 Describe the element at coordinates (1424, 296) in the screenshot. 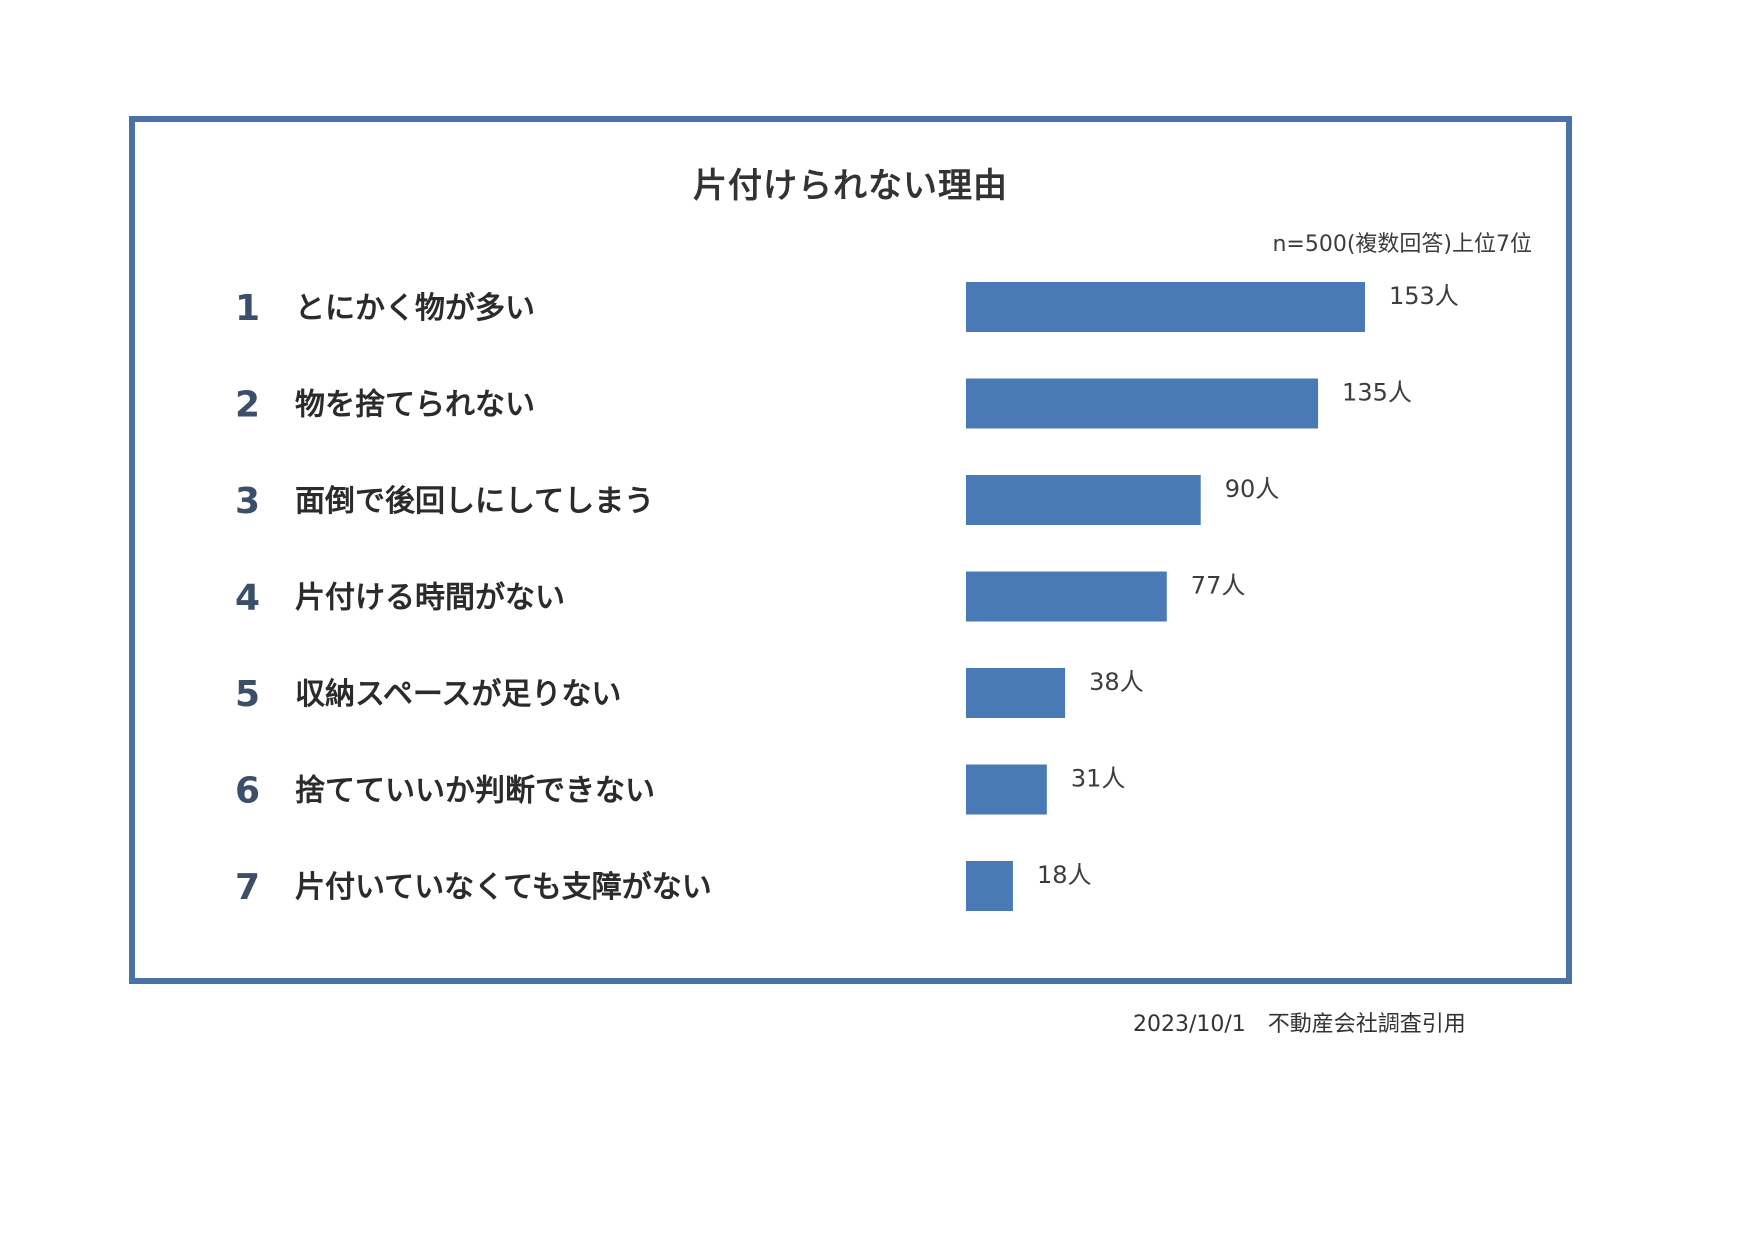

I see `value-label: 153人` at that location.